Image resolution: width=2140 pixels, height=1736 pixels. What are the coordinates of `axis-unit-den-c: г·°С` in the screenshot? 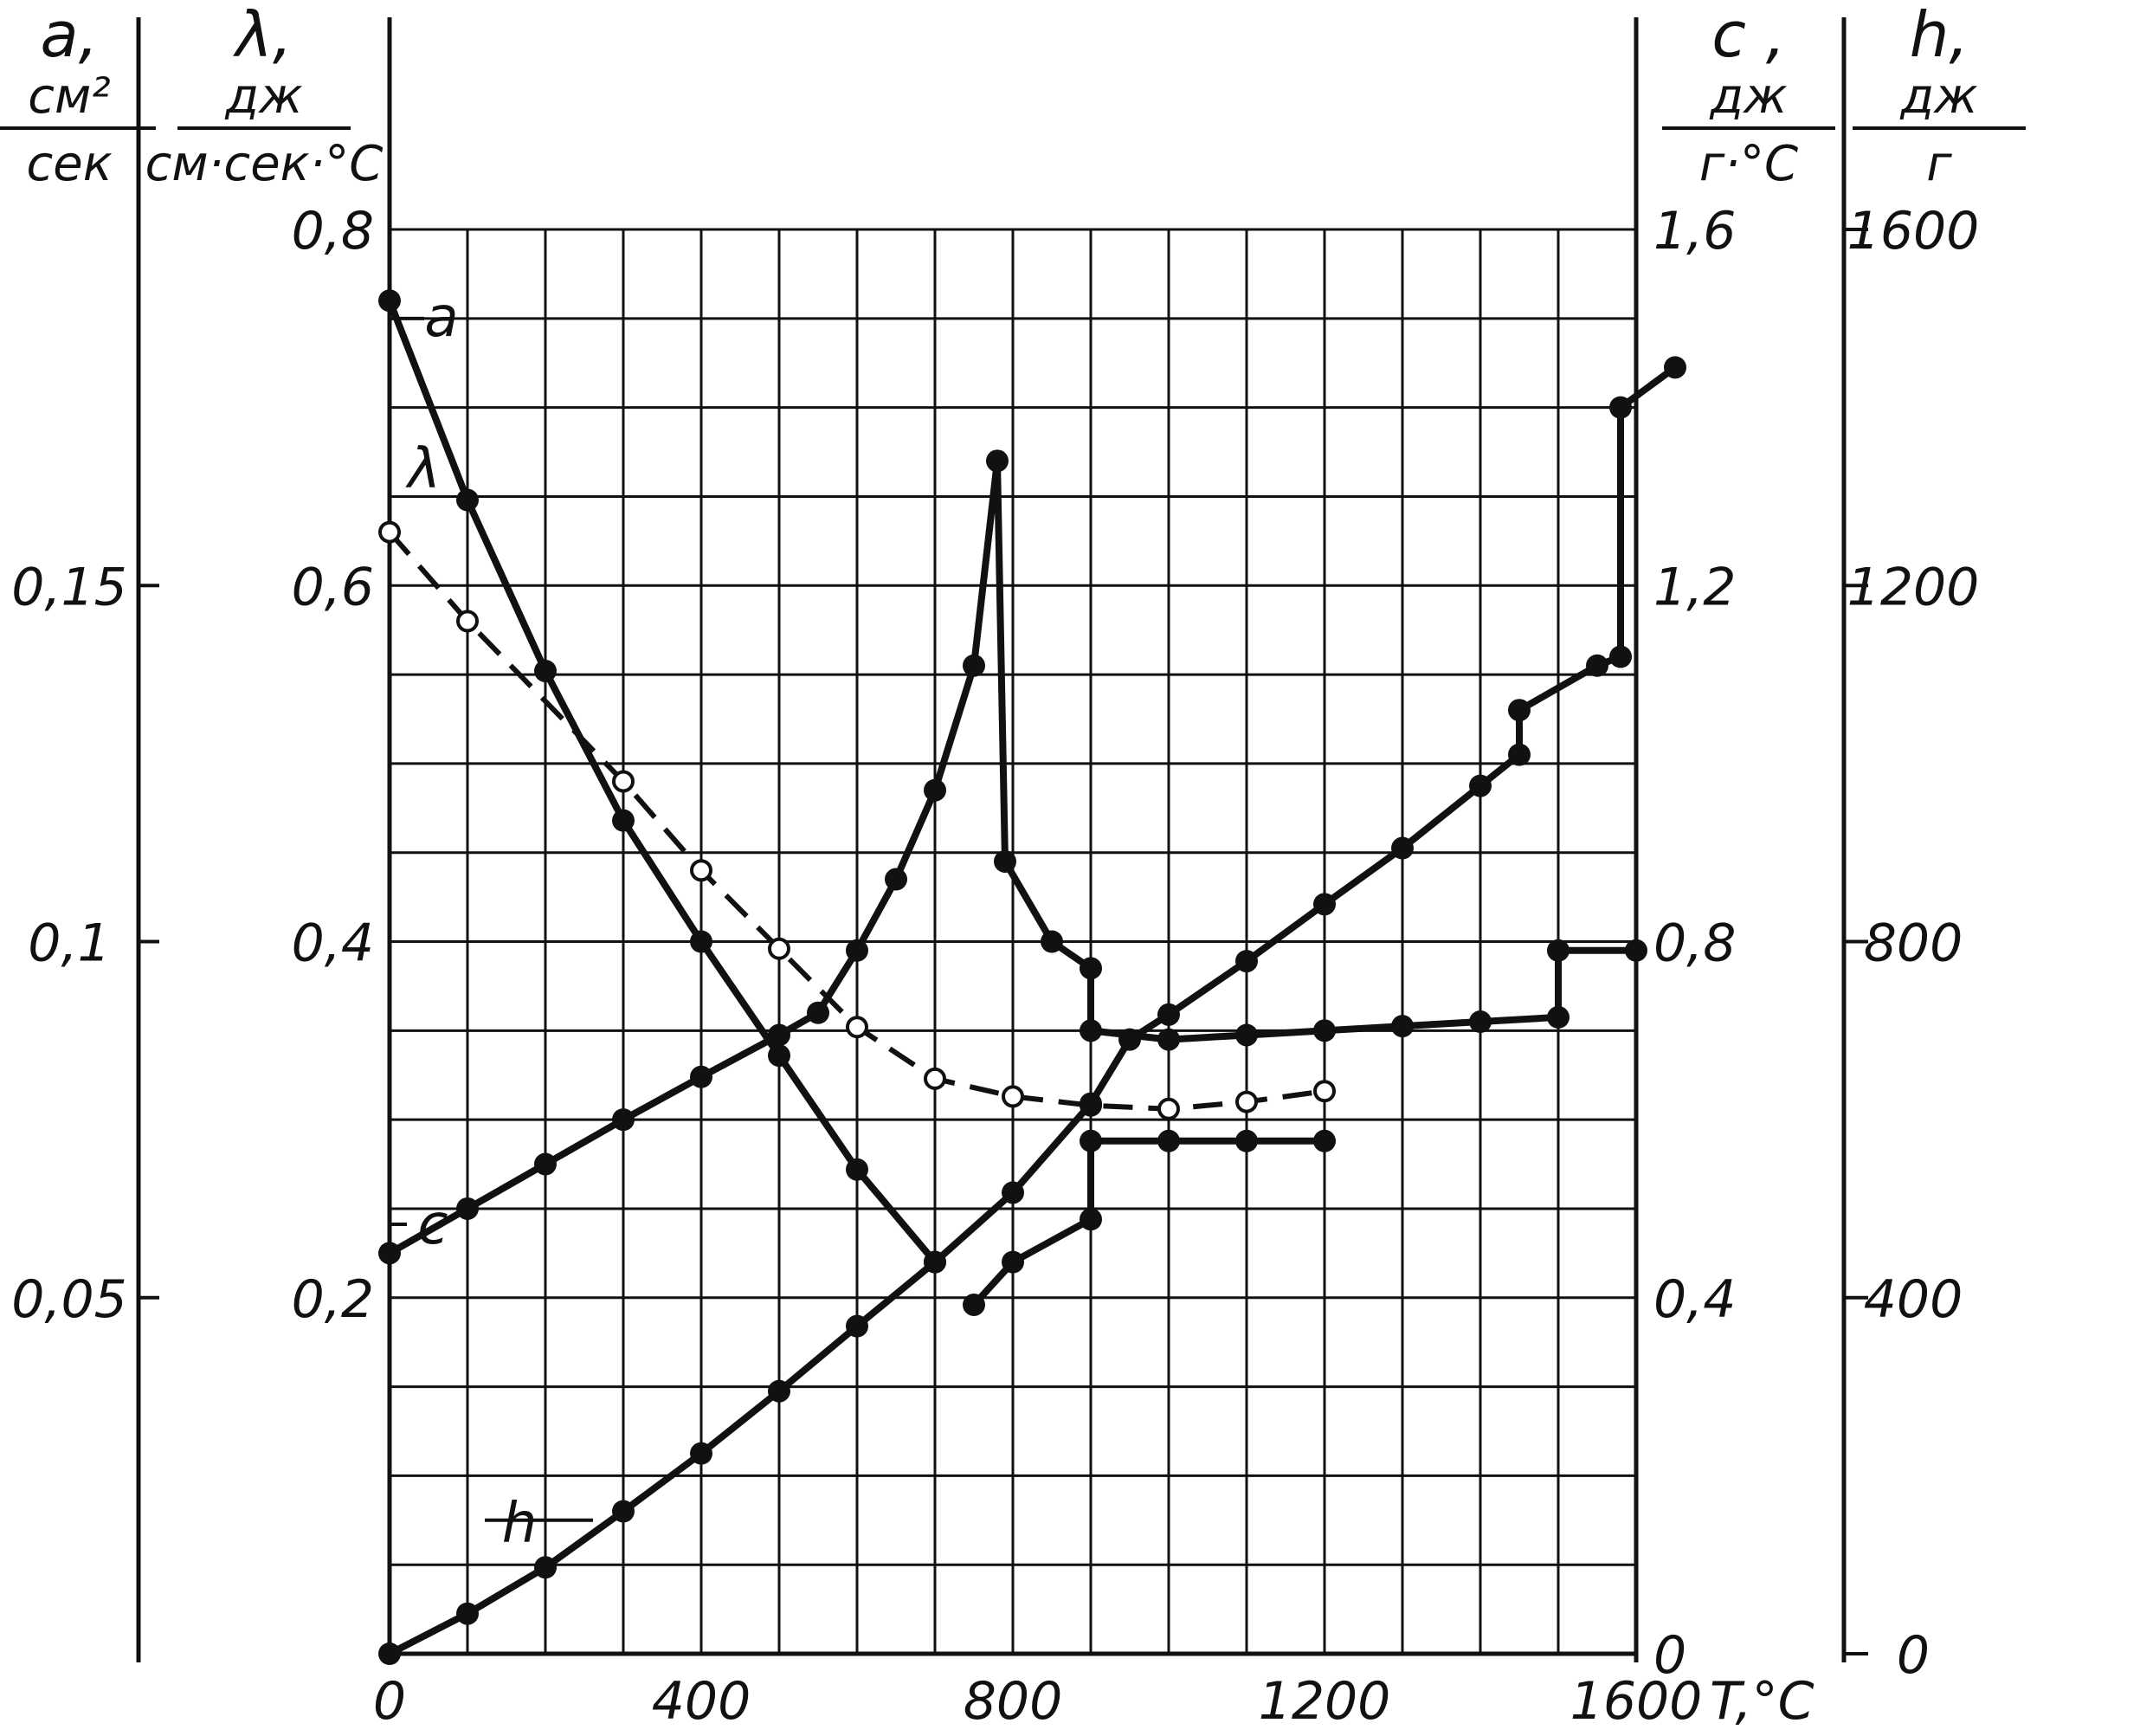 It's located at (1749, 164).